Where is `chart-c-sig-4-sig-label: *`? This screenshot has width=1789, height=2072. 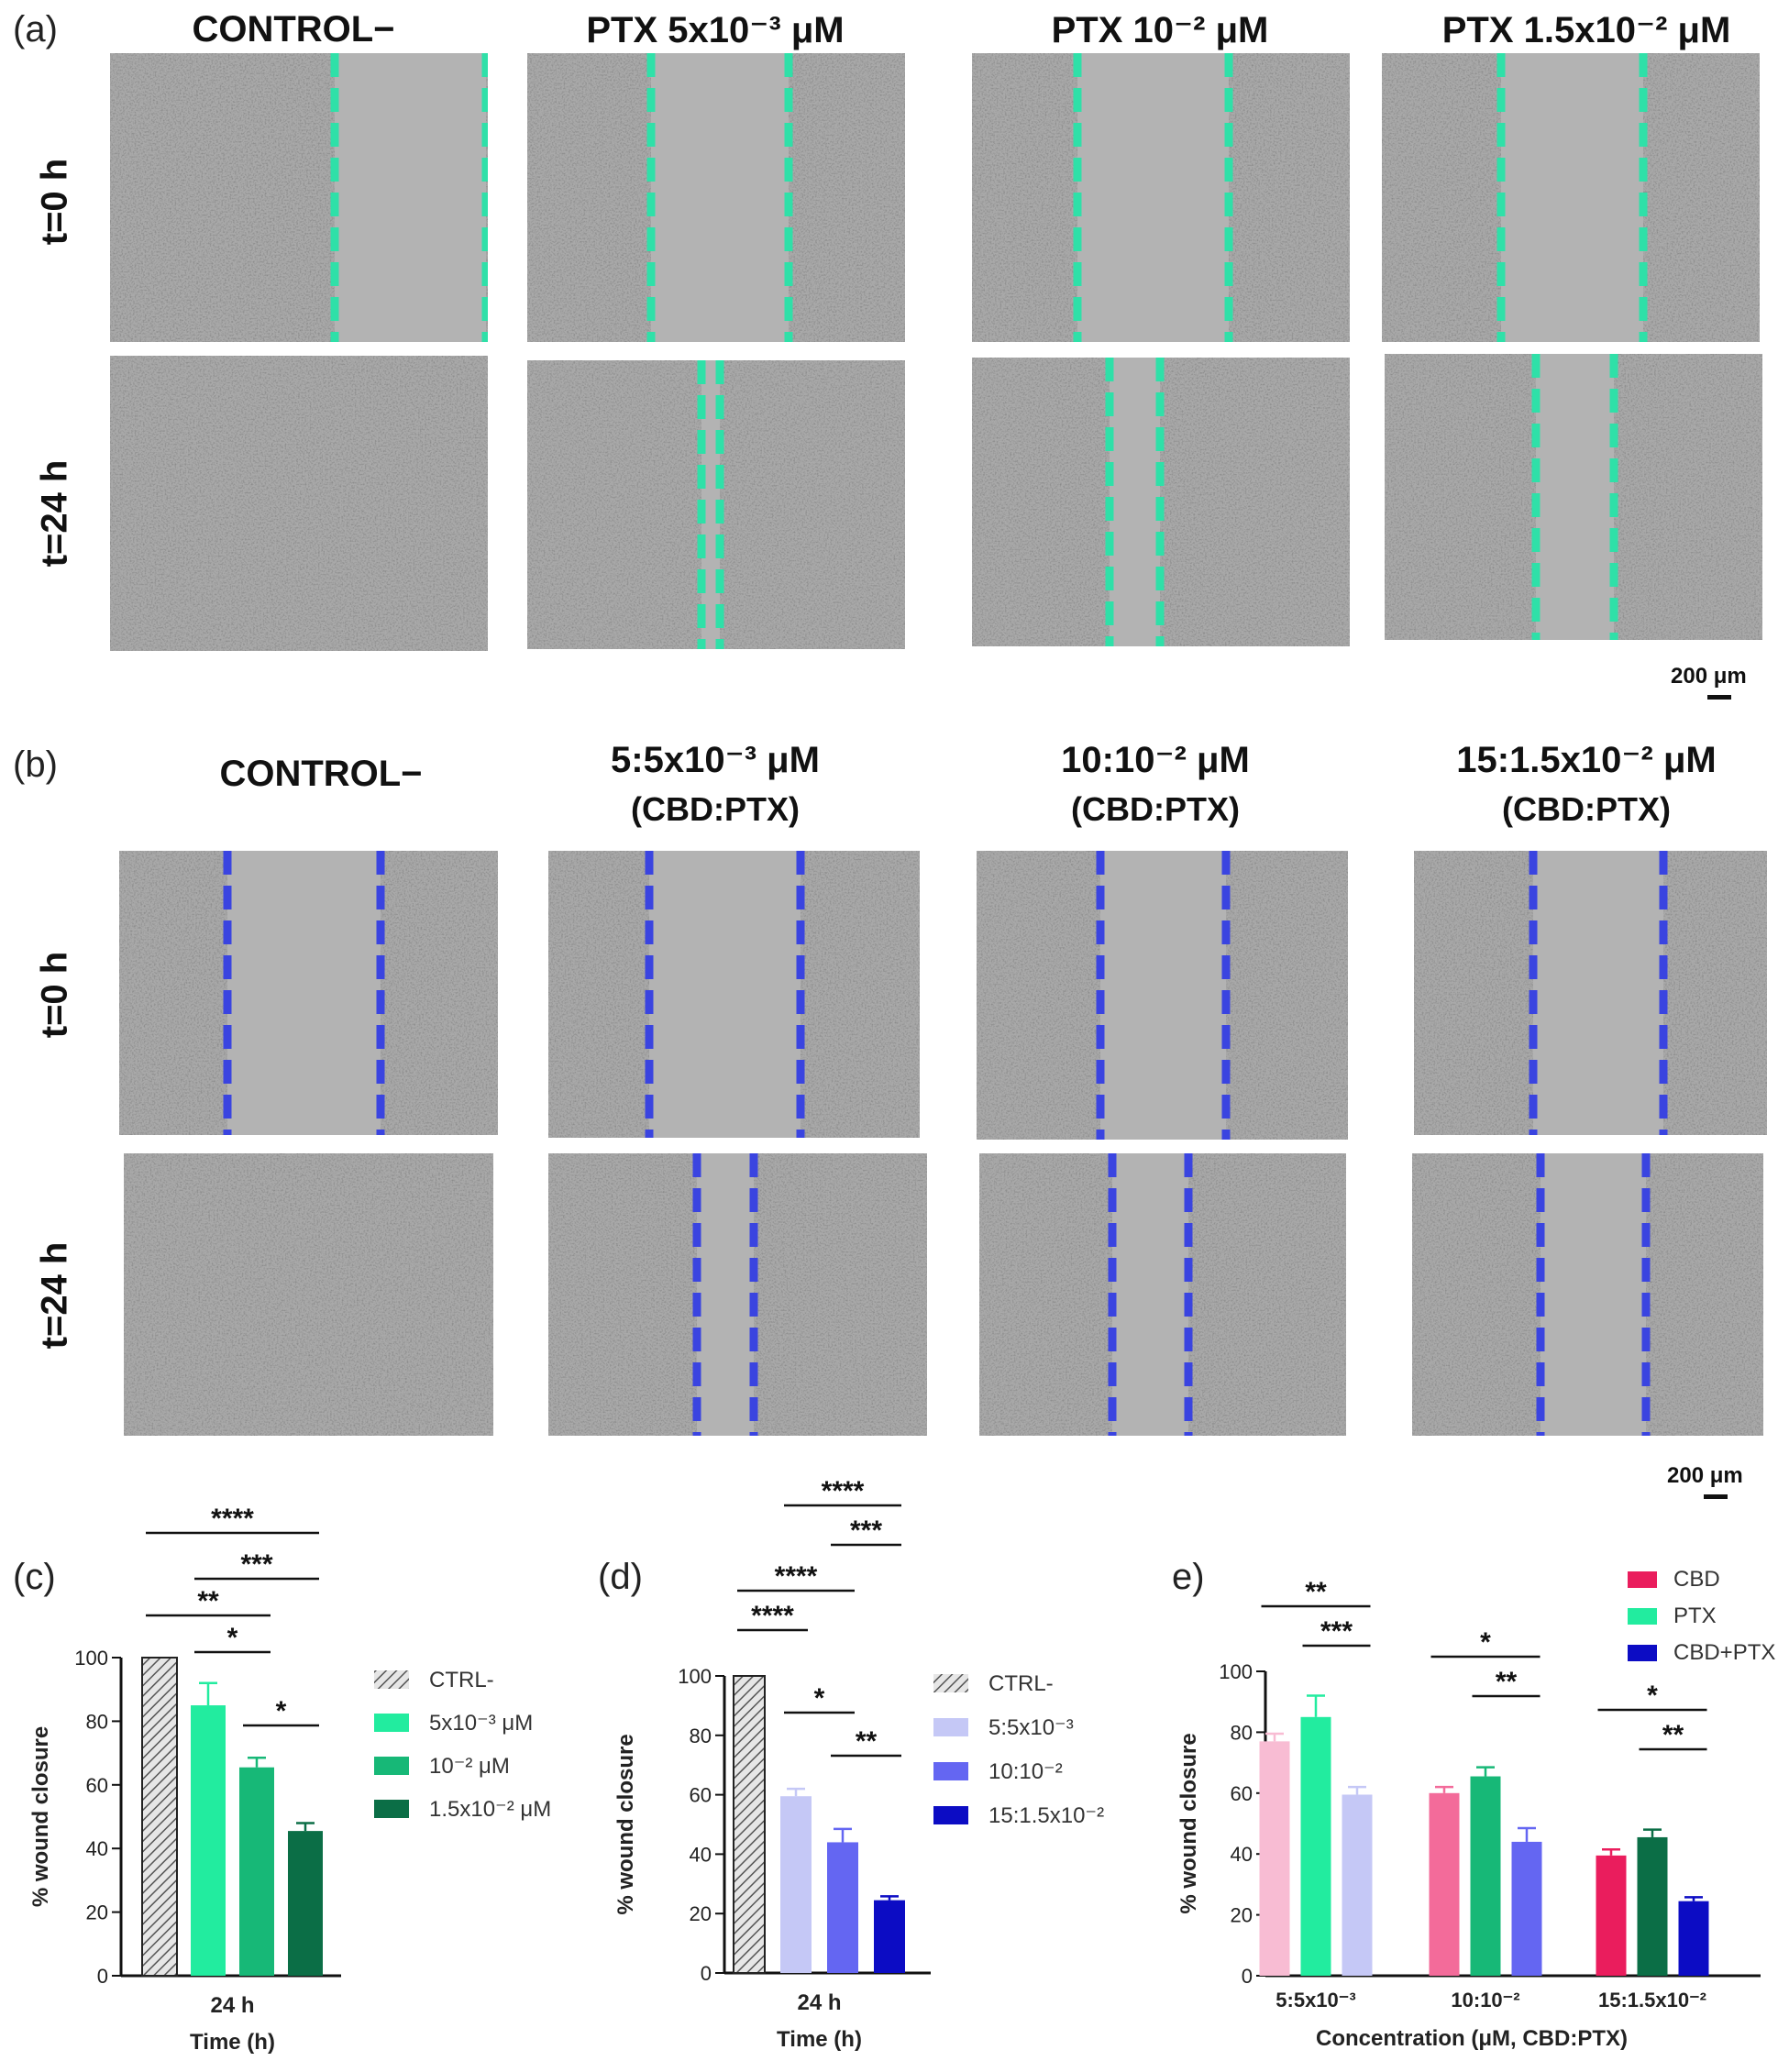 chart-c-sig-4-sig-label: * is located at coordinates (281, 1711).